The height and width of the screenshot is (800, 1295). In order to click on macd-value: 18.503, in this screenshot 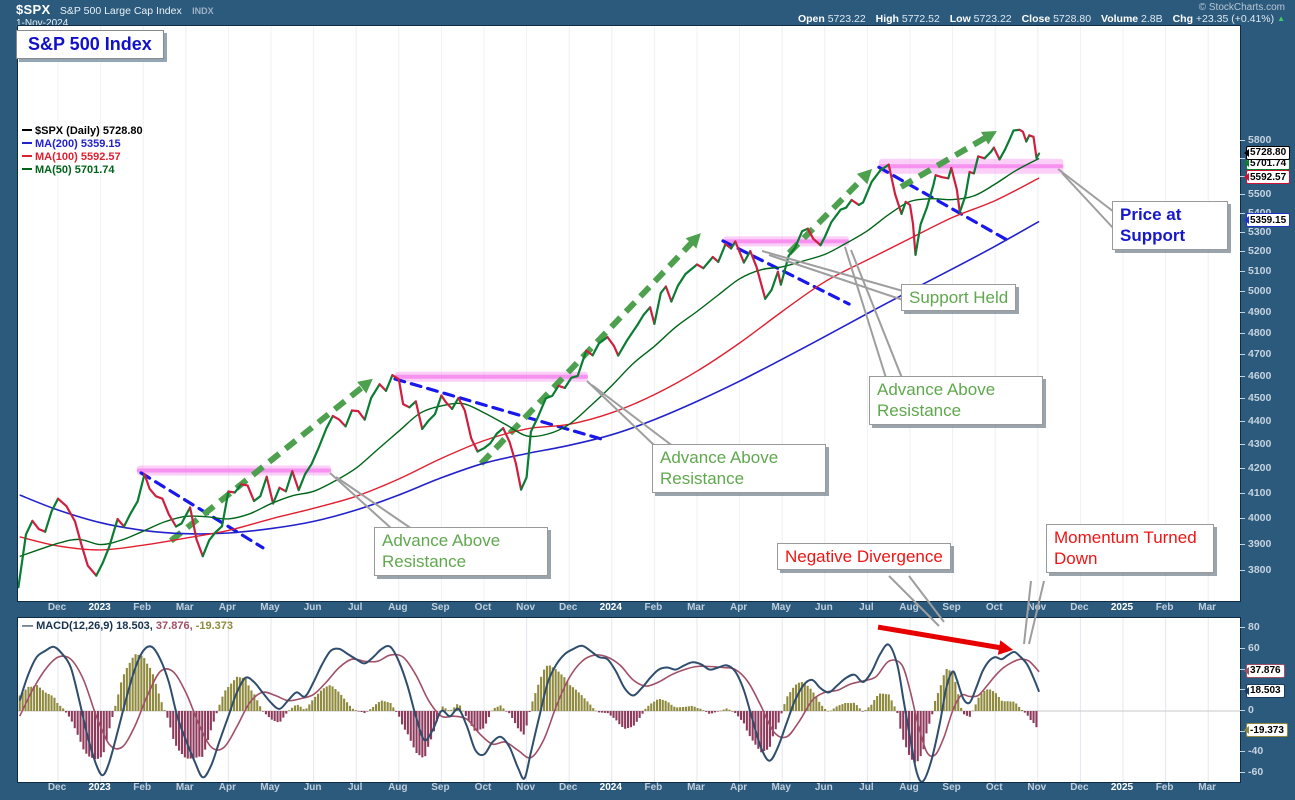, I will do `click(134, 626)`.